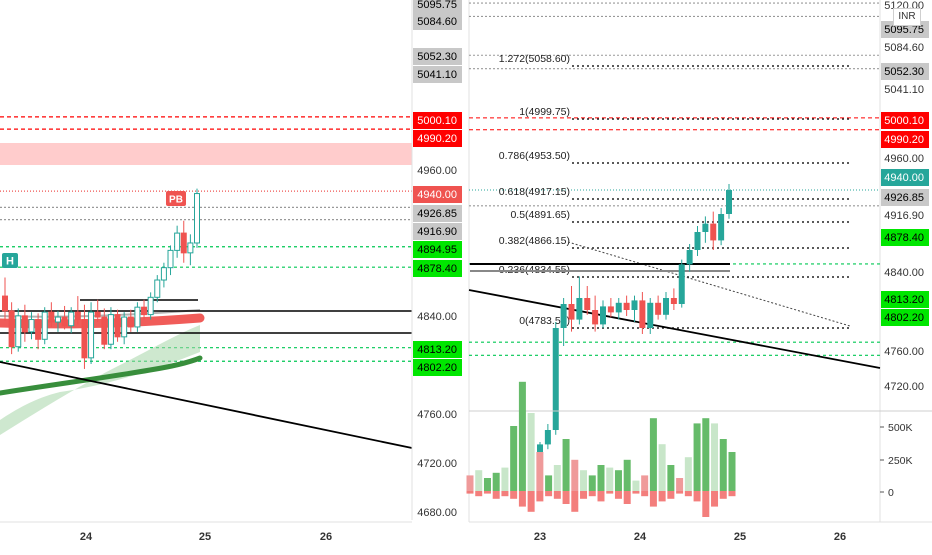 This screenshot has height=555, width=932. I want to click on price-tag-label: 4926.85, so click(904, 198).